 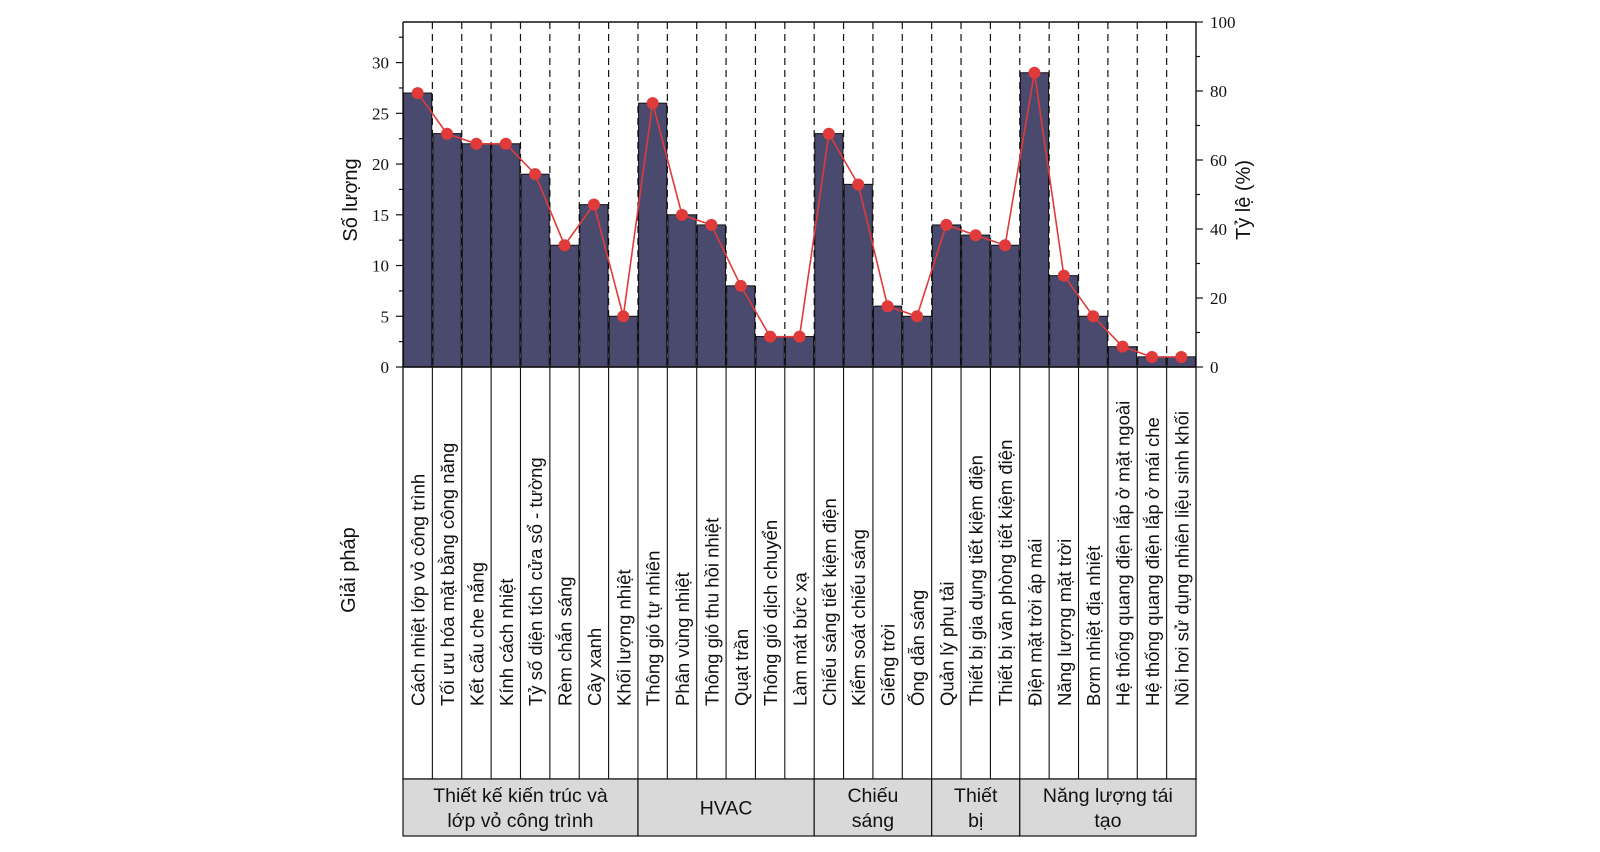 I want to click on y2-tick-label: 40, so click(x=1218, y=229).